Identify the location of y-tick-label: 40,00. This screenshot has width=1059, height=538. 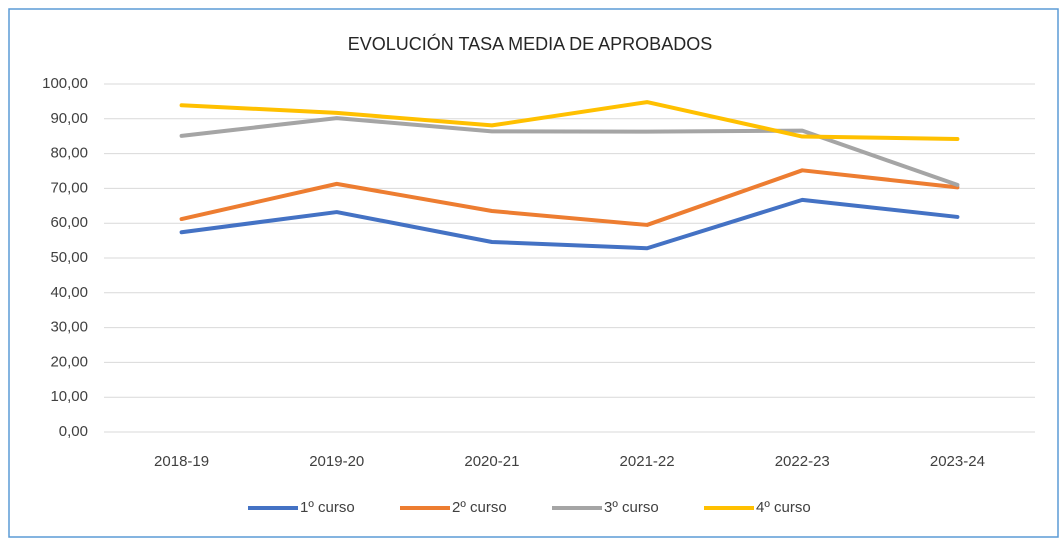
(69, 292).